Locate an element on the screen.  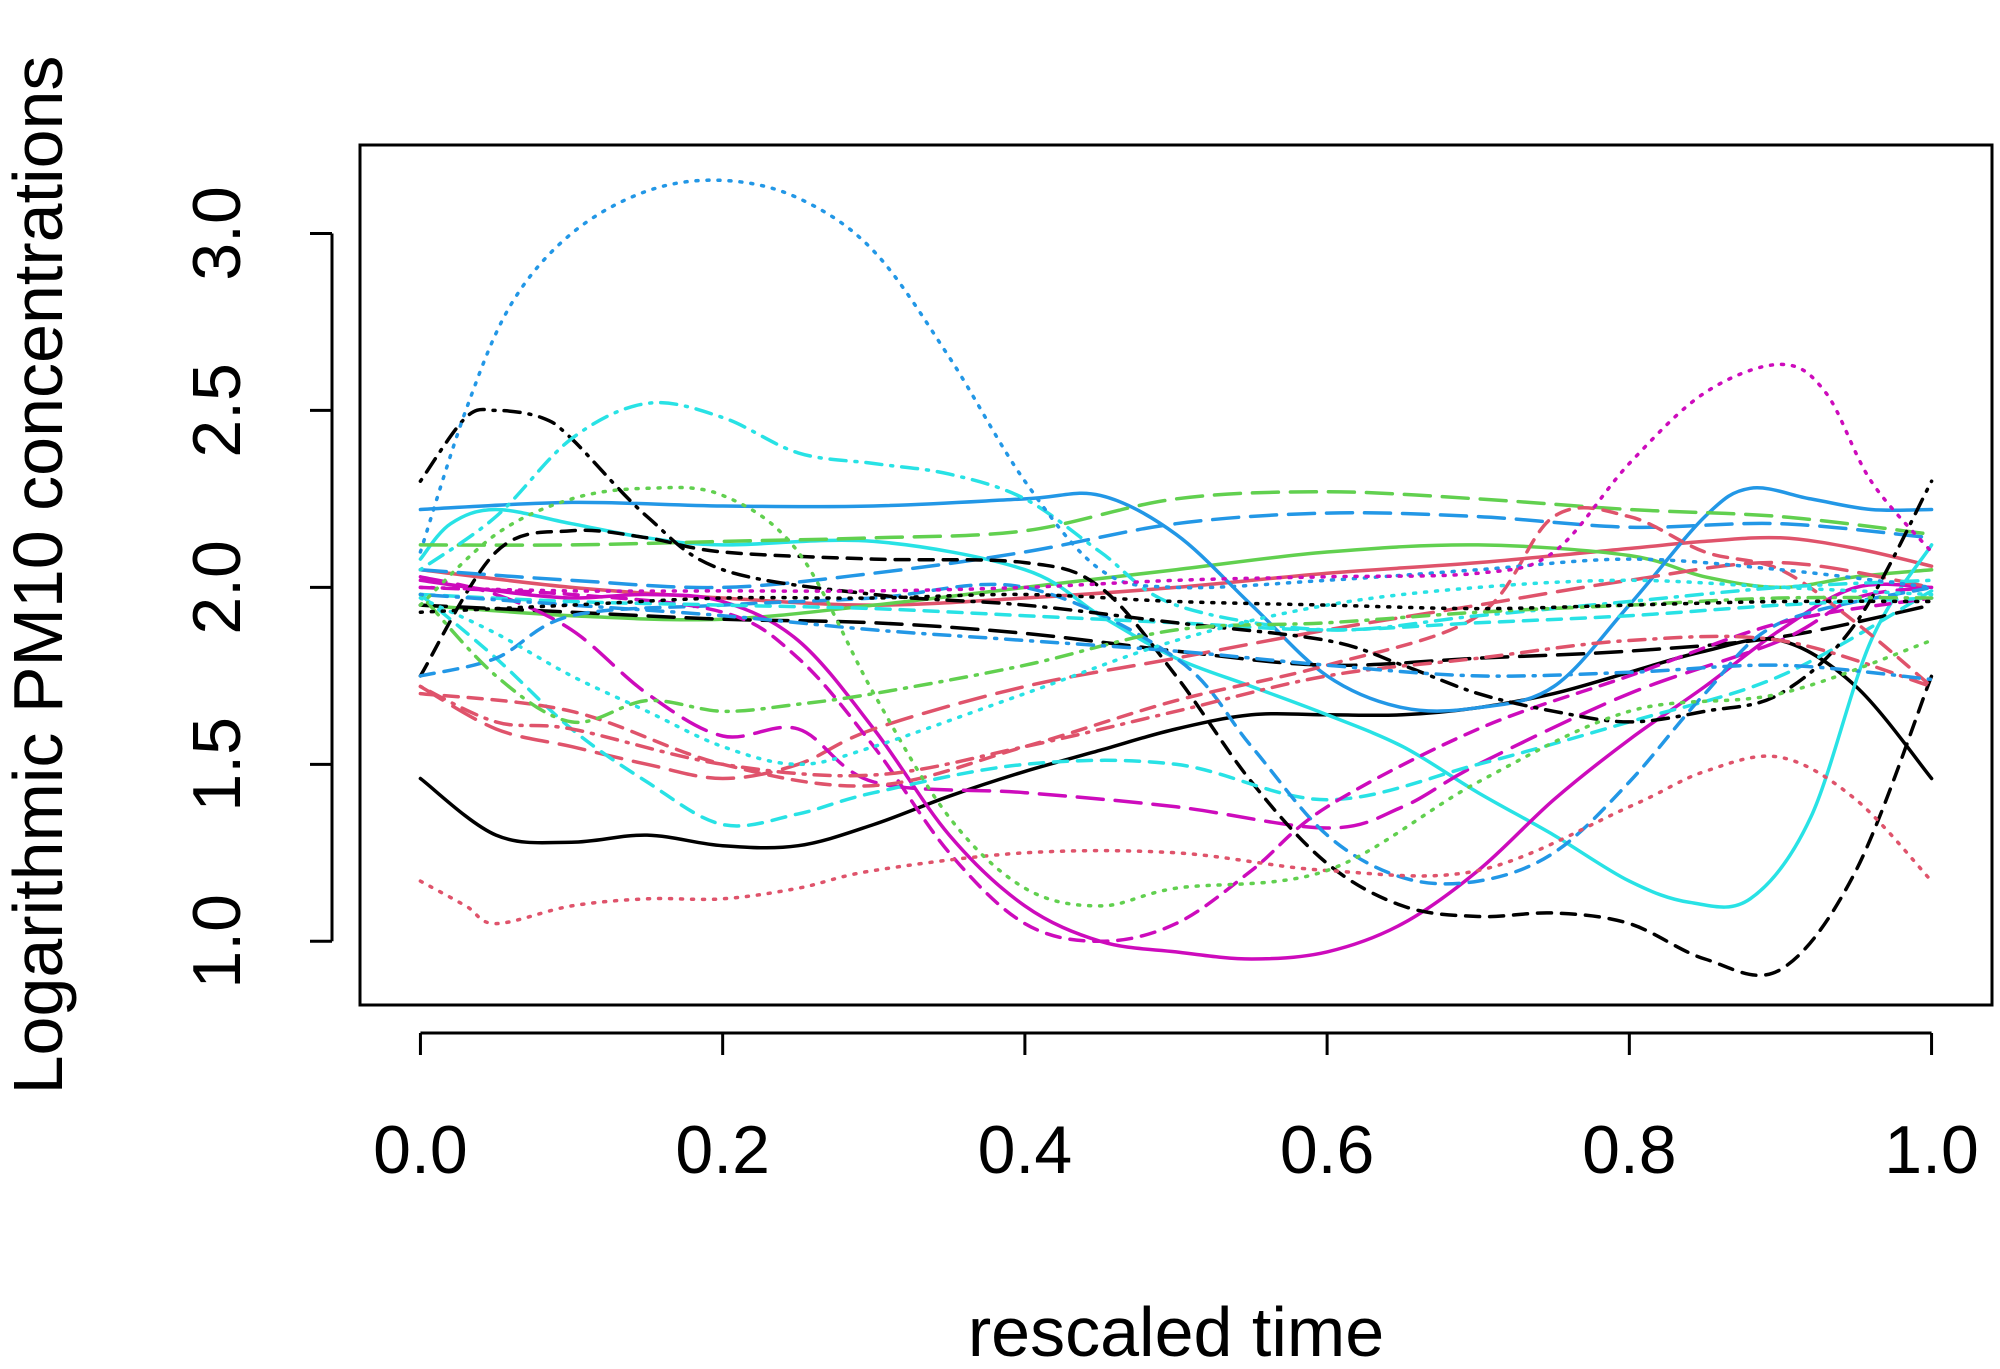
x-tick-label-4: 0.8 is located at coordinates (1629, 1150).